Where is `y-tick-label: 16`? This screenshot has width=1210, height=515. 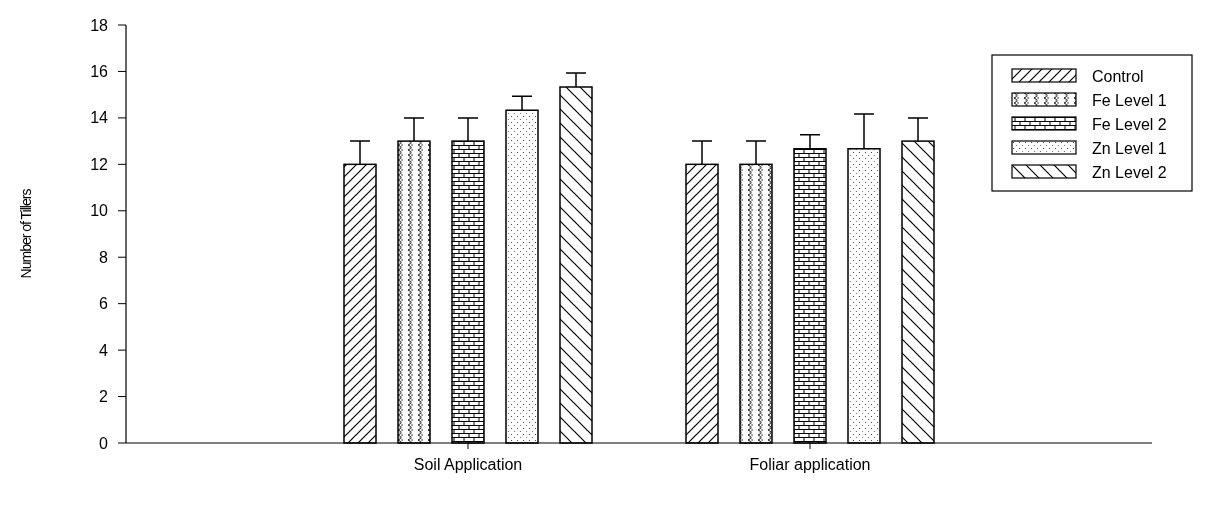 y-tick-label: 16 is located at coordinates (99, 72).